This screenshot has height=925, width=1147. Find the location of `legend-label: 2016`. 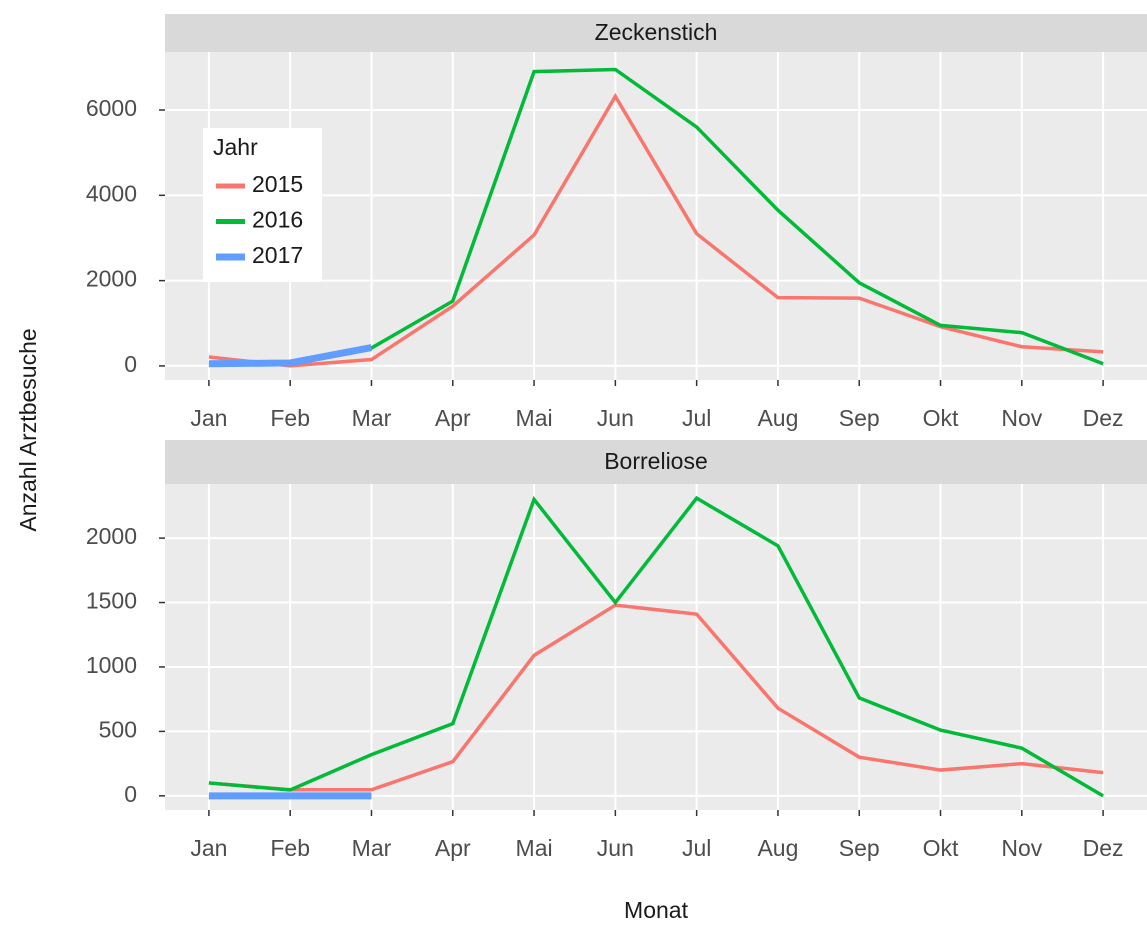

legend-label: 2016 is located at coordinates (277, 220).